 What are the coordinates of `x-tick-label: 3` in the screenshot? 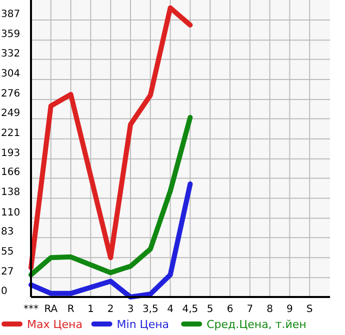 It's located at (130, 309).